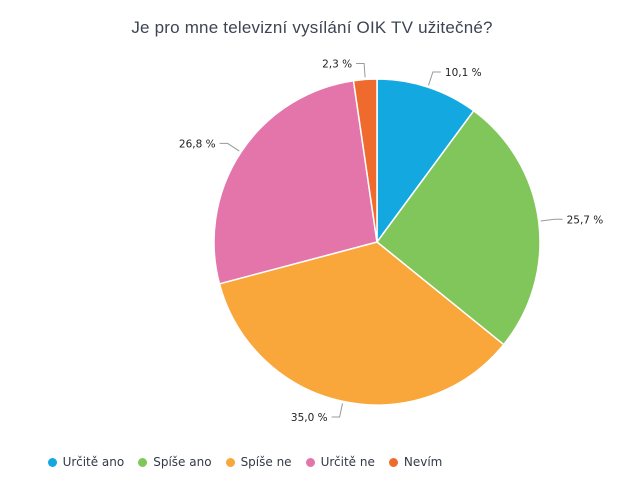 Image resolution: width=624 pixels, height=490 pixels. I want to click on legend-label: Nevím, so click(423, 462).